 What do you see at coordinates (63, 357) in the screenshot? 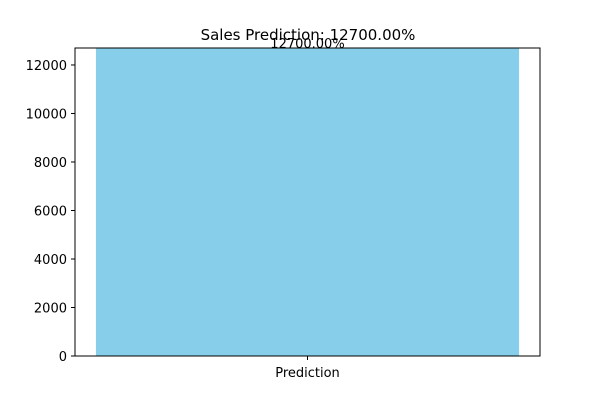
I see `y-tick-label: 0` at bounding box center [63, 357].